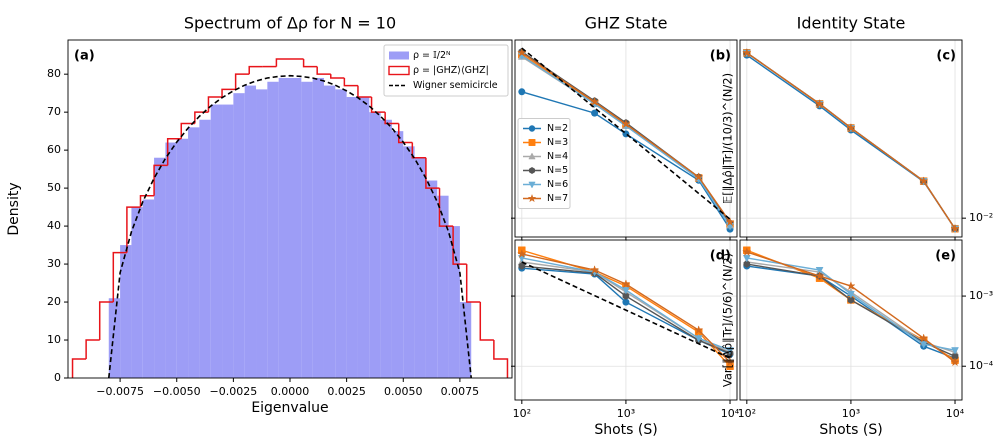  I want to click on y-tick-label: 10⁻³, so click(981, 295).